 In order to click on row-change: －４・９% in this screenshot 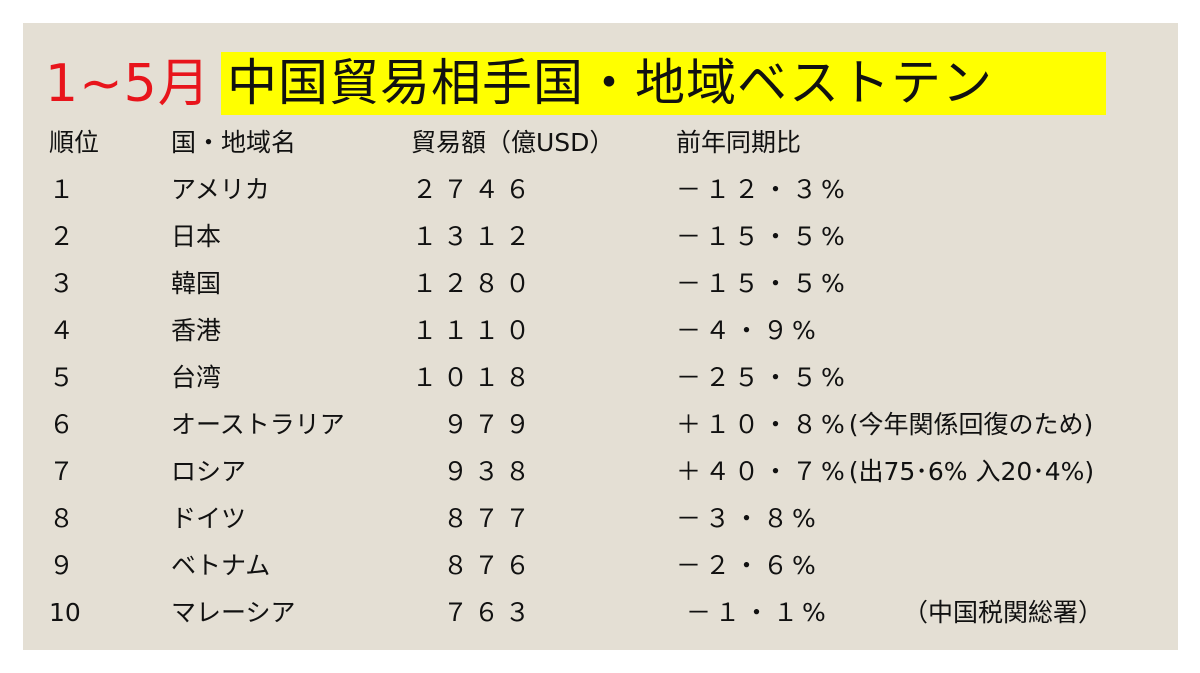, I will do `click(748, 330)`.